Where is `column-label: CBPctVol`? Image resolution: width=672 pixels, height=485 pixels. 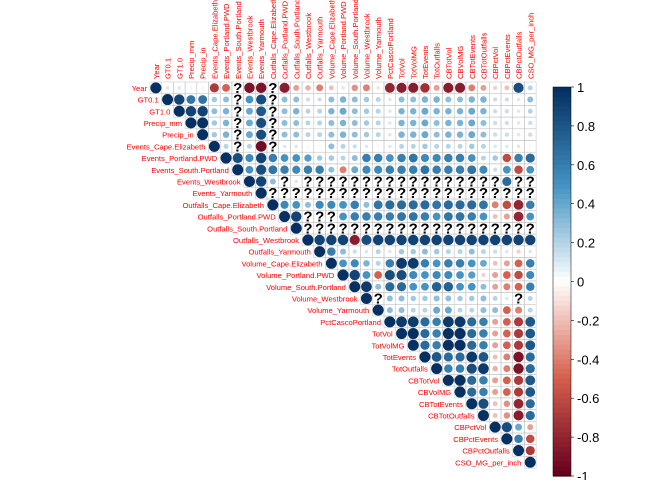 column-label: CBPctVol is located at coordinates (495, 63).